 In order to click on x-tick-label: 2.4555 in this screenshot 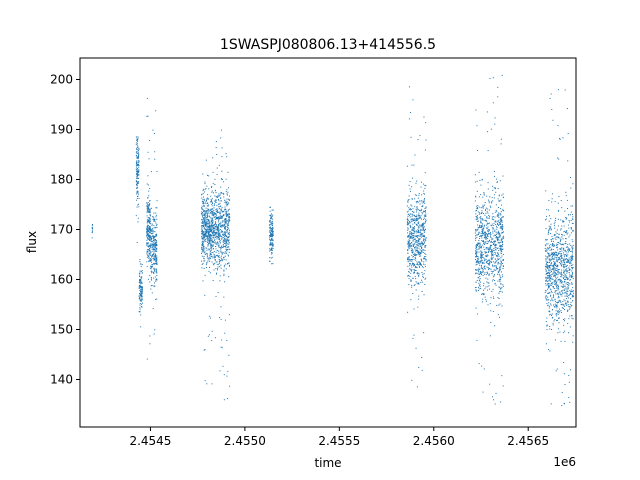, I will do `click(339, 441)`.